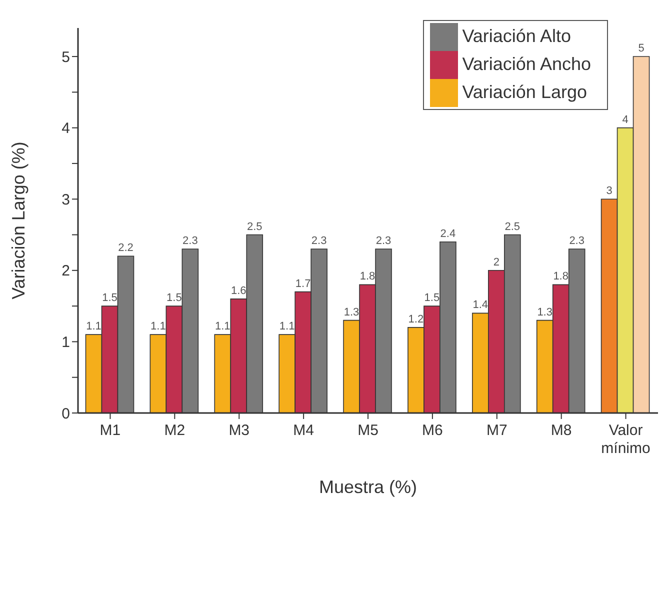 The image size is (670, 601). What do you see at coordinates (625, 120) in the screenshot?
I see `data-label: 4` at bounding box center [625, 120].